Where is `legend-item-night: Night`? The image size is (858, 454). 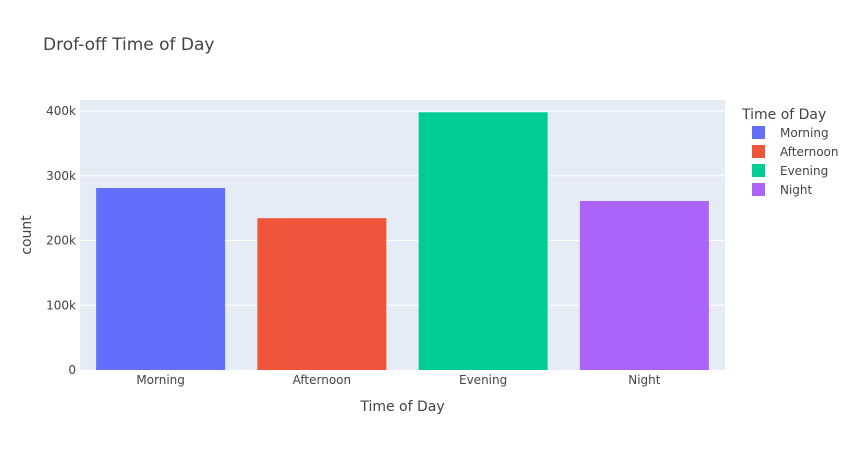
legend-item-night: Night is located at coordinates (782, 190).